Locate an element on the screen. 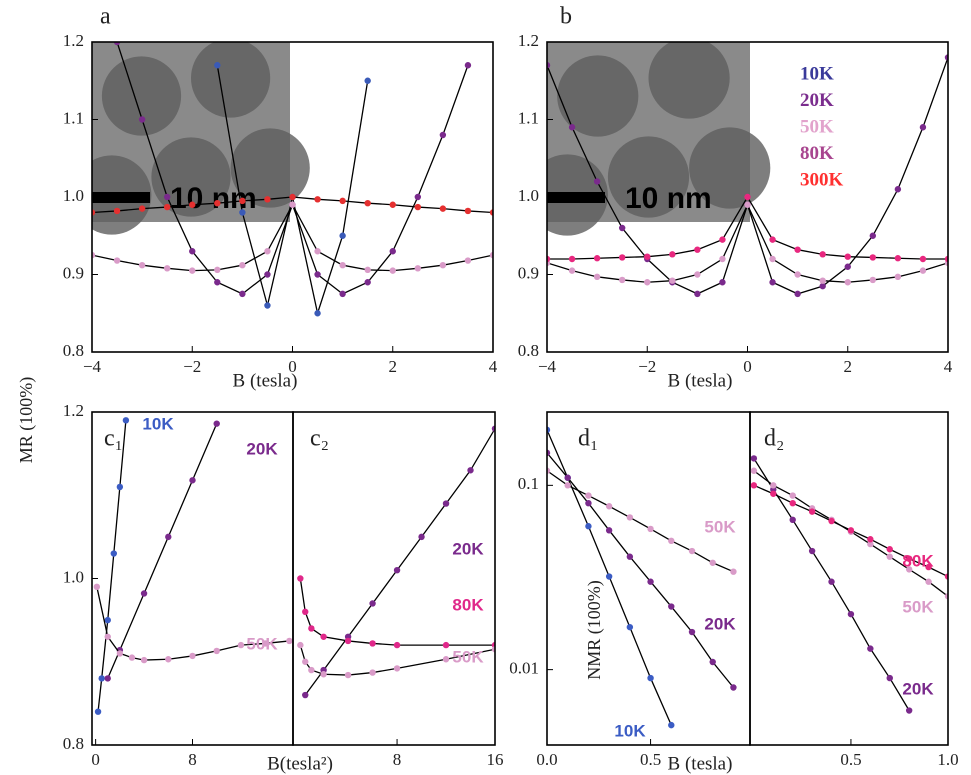  x-tick-label: 0.5 is located at coordinates (650, 759).